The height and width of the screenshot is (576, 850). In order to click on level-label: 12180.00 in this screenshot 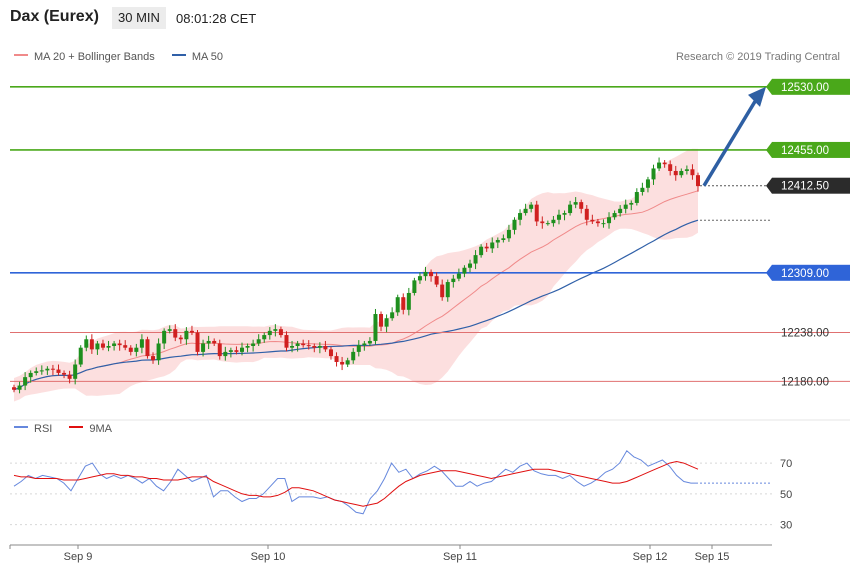, I will do `click(805, 382)`.